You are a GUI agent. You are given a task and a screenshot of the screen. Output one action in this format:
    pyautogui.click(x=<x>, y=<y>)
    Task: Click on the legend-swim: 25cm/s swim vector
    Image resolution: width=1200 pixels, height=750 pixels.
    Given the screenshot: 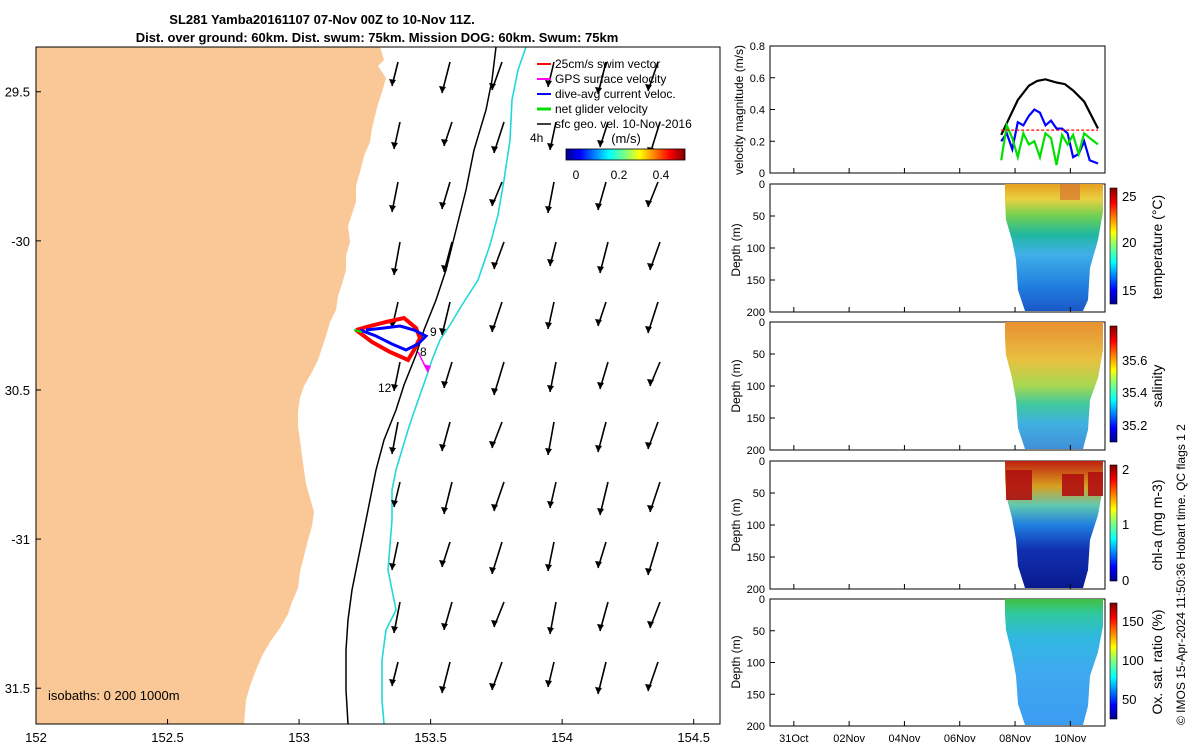 What is the action you would take?
    pyautogui.click(x=607, y=64)
    